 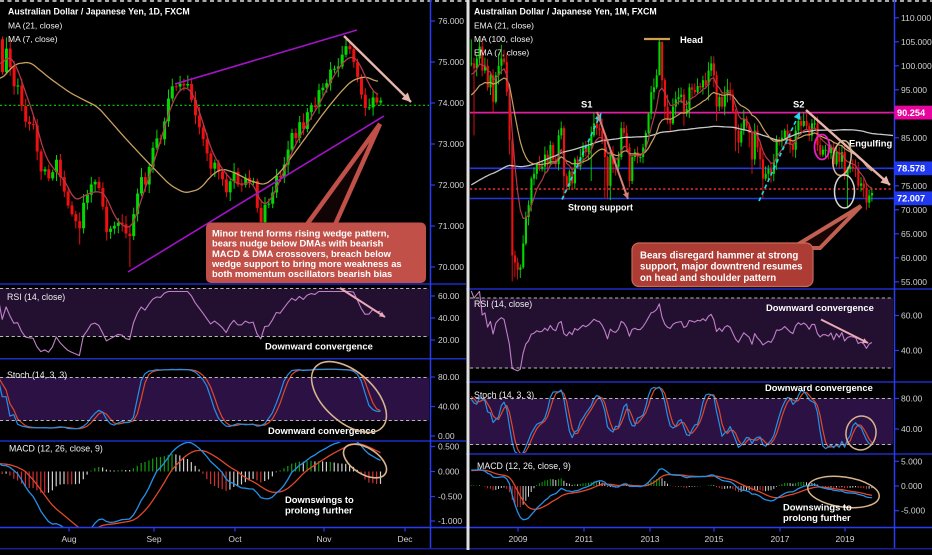 What do you see at coordinates (914, 90) in the screenshot?
I see `svg-text: 95.000` at bounding box center [914, 90].